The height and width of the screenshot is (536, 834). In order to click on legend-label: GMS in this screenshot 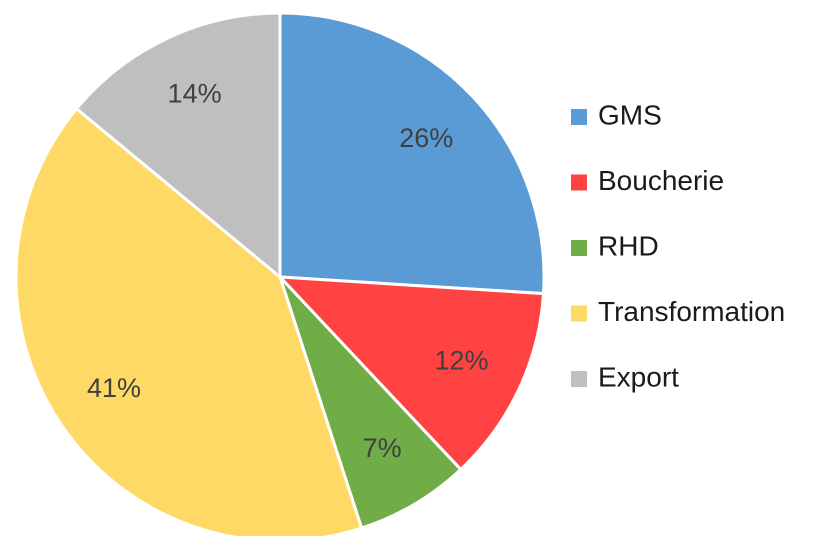, I will do `click(630, 114)`.